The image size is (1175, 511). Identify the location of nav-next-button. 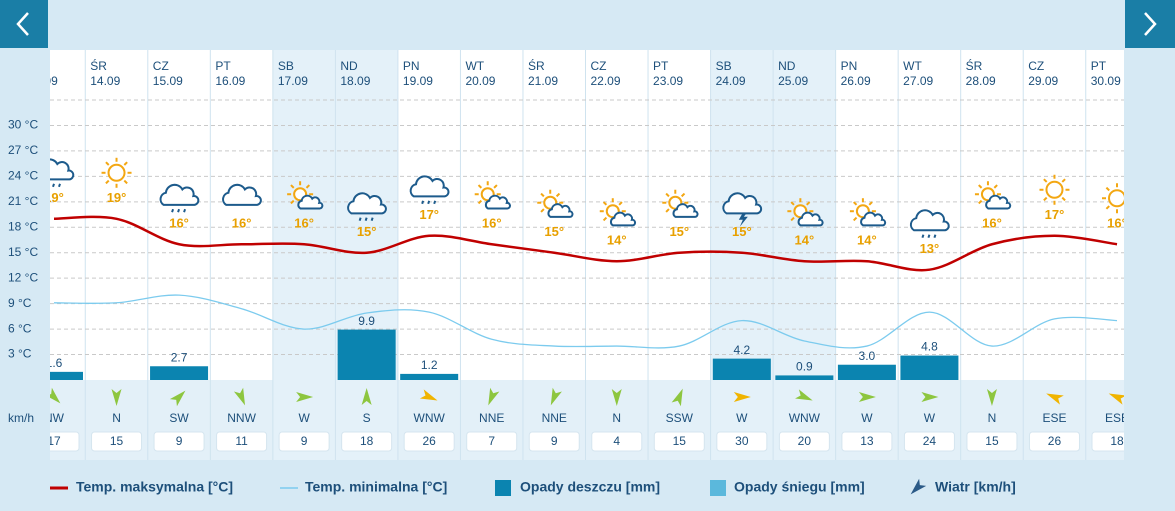
(1150, 24).